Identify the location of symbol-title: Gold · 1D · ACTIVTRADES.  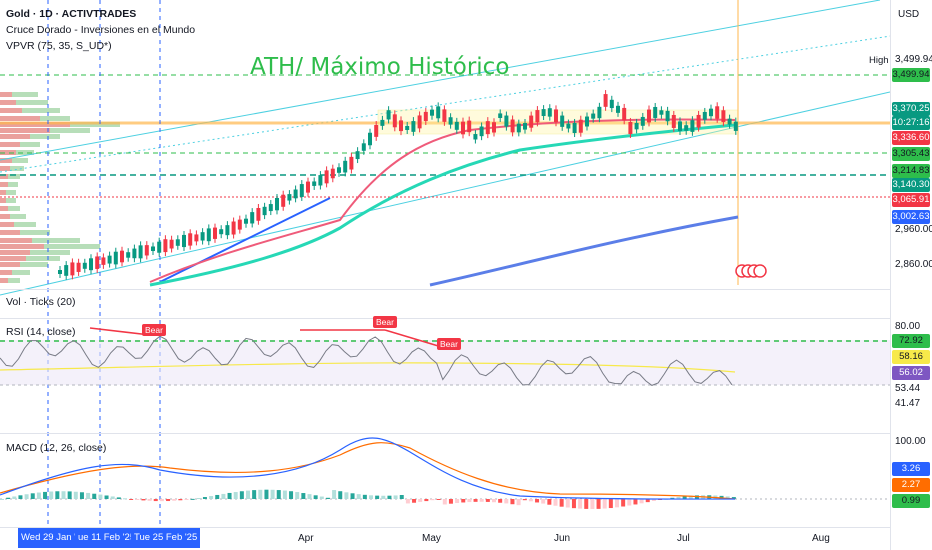
(71, 14).